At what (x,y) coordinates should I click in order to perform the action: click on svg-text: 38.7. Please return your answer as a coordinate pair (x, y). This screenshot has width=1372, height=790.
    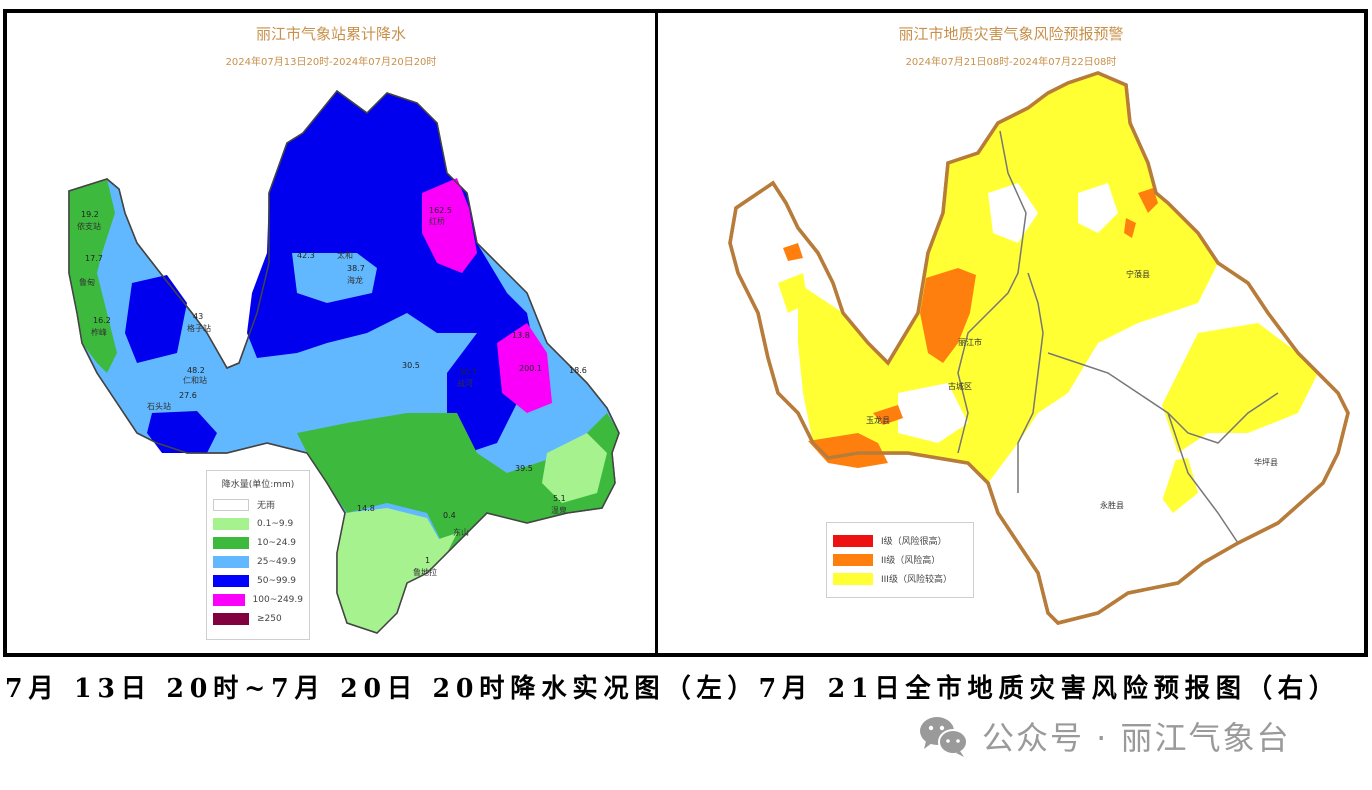
    Looking at the image, I should click on (356, 268).